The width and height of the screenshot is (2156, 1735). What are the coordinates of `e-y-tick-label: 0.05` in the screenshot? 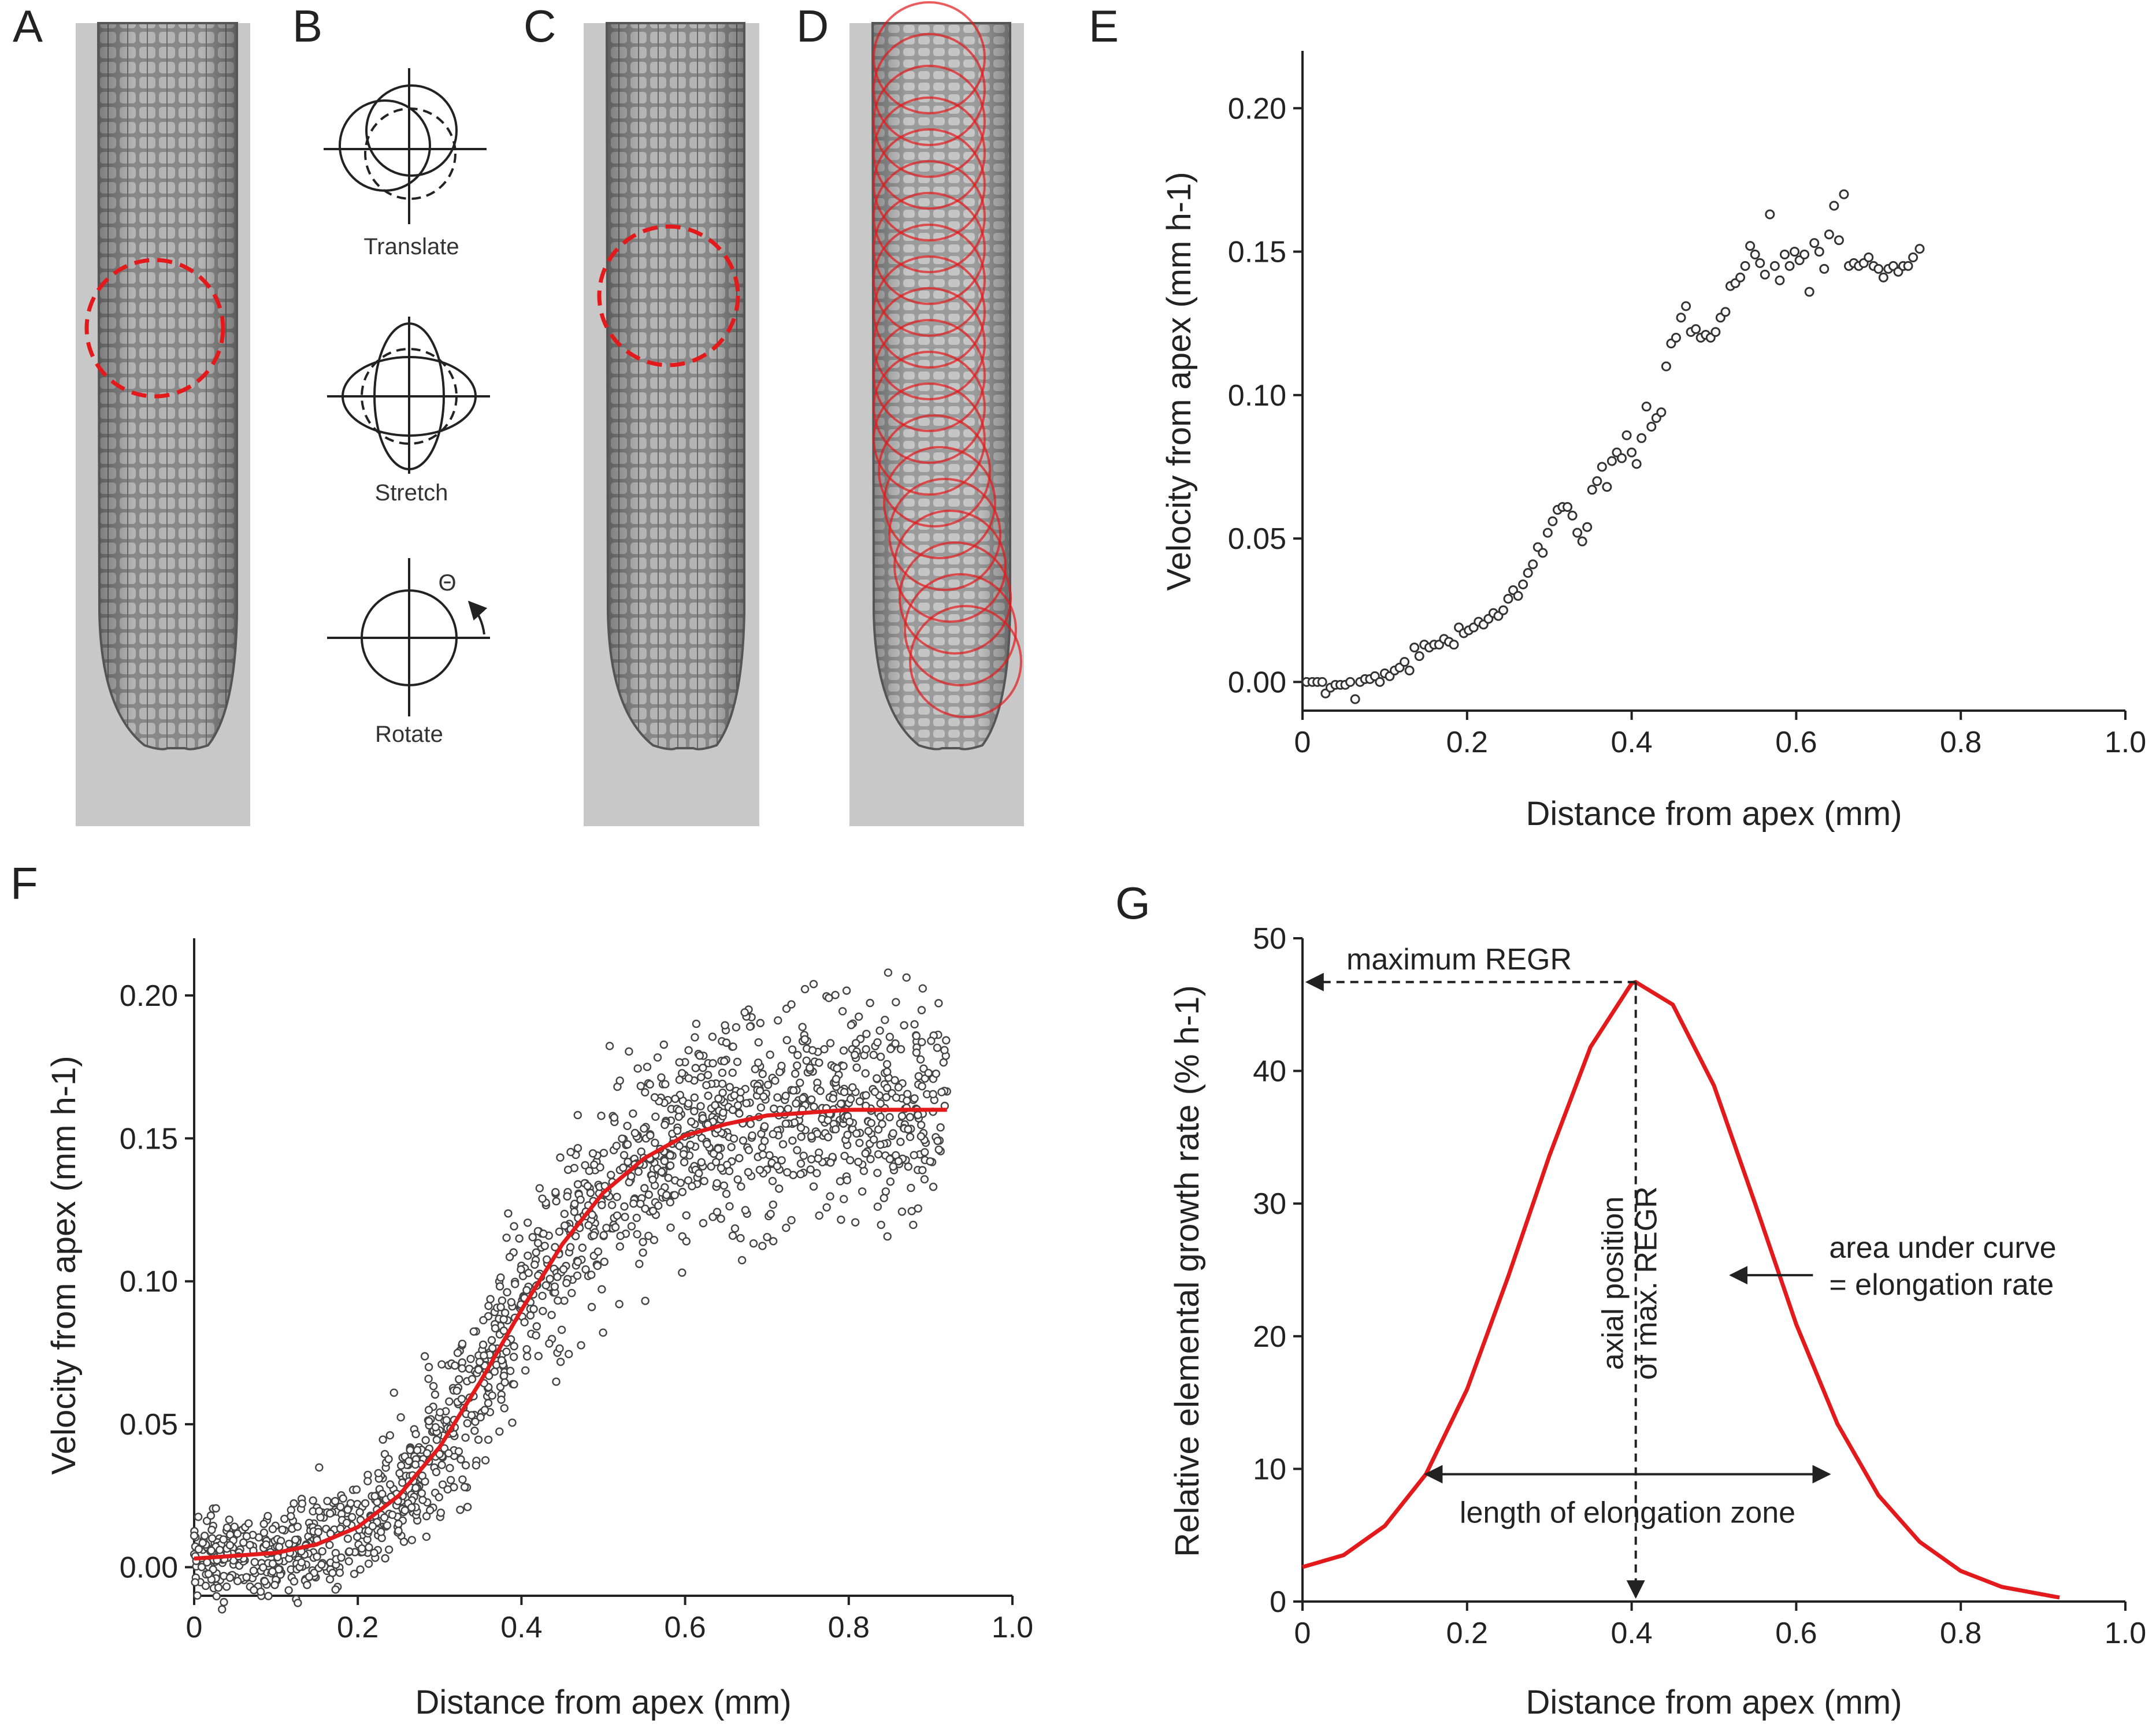 It's located at (1257, 539).